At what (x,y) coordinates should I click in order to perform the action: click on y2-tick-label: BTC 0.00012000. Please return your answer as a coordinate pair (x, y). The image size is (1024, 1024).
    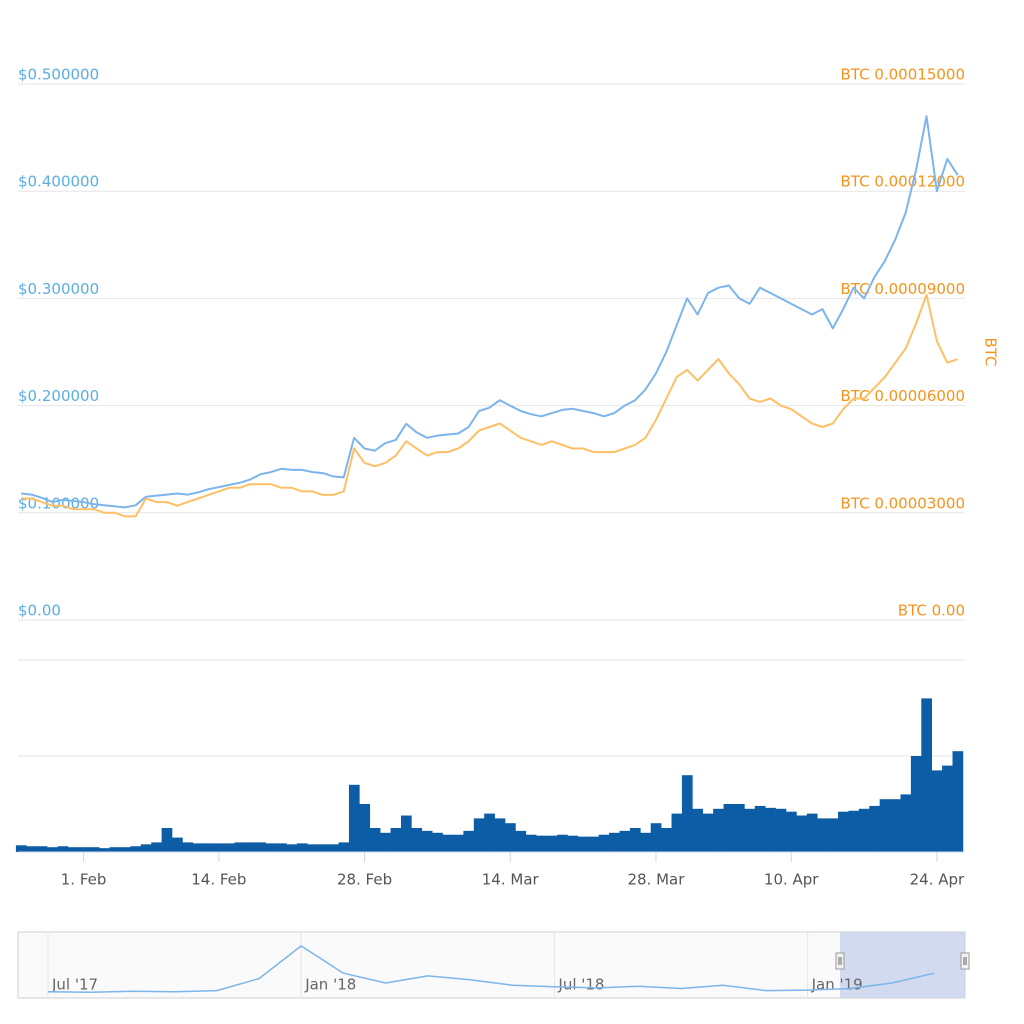
    Looking at the image, I should click on (903, 182).